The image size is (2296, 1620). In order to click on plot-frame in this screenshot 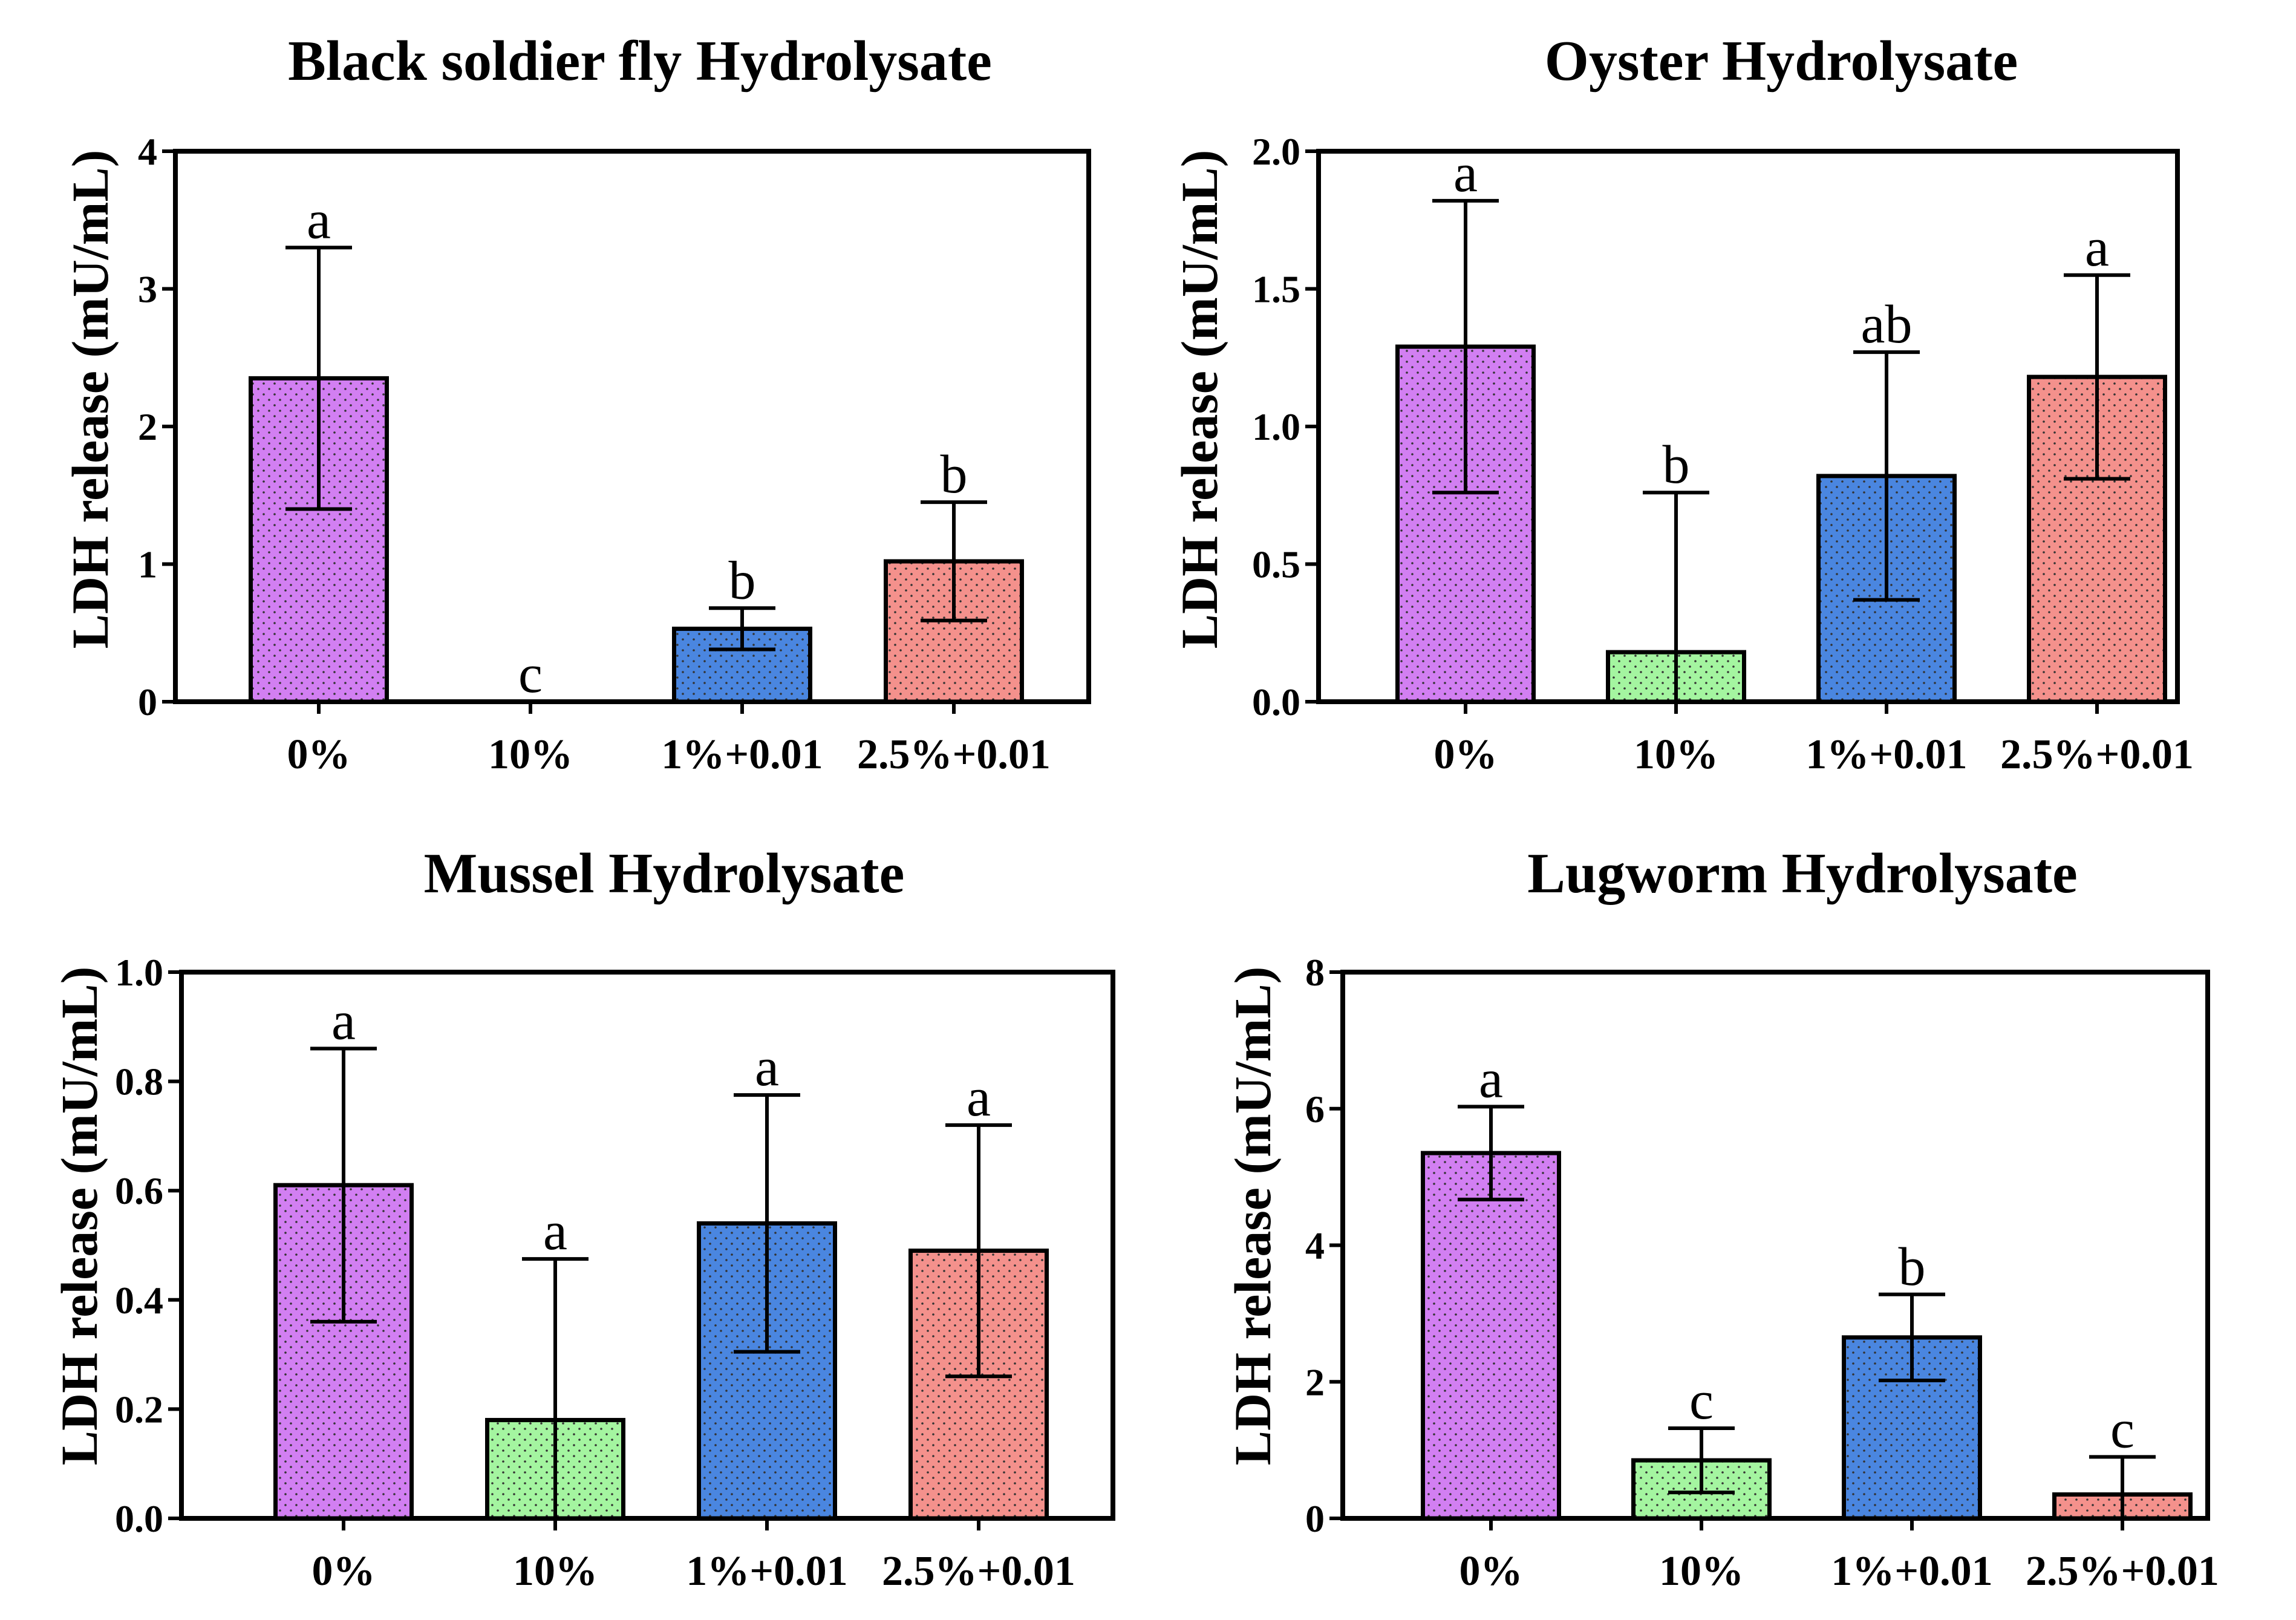, I will do `click(647, 1245)`.